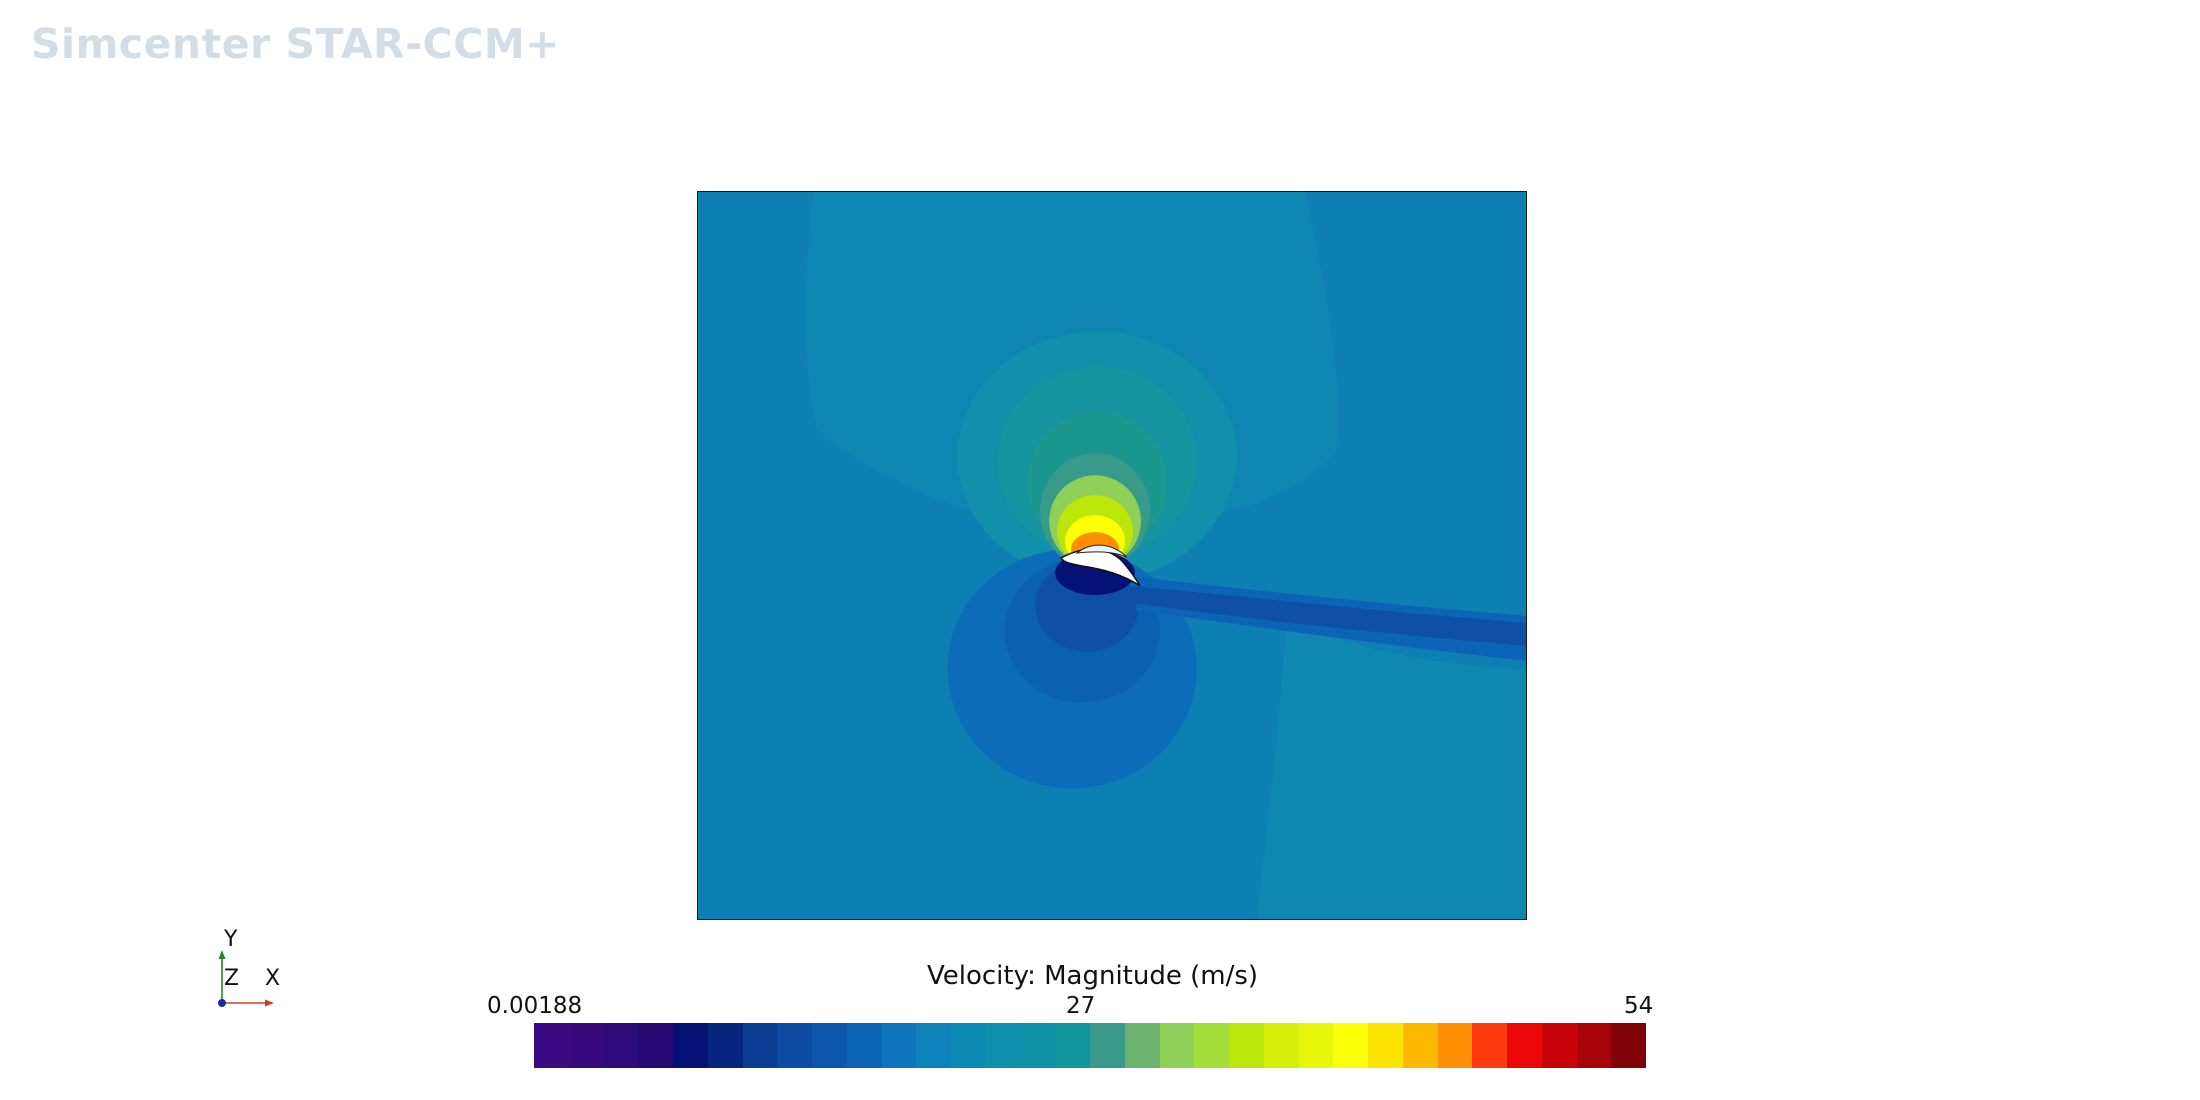 The image size is (2200, 1100). What do you see at coordinates (230, 939) in the screenshot?
I see `triad-y-label: Y` at bounding box center [230, 939].